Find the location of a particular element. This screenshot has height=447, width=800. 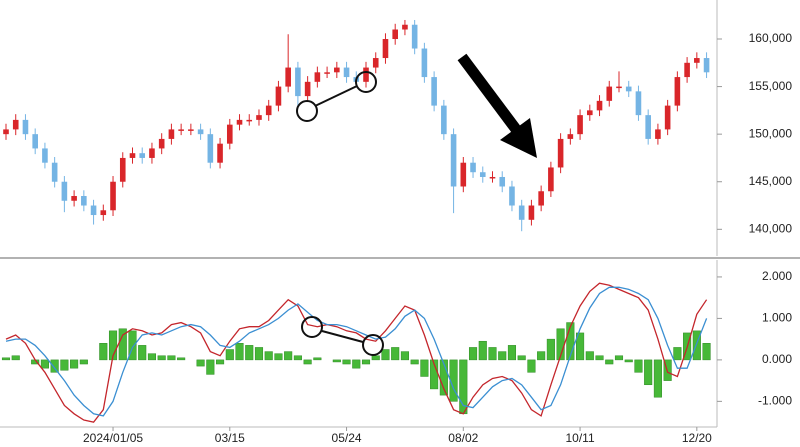

y-tick-label: 140,000 is located at coordinates (771, 228).